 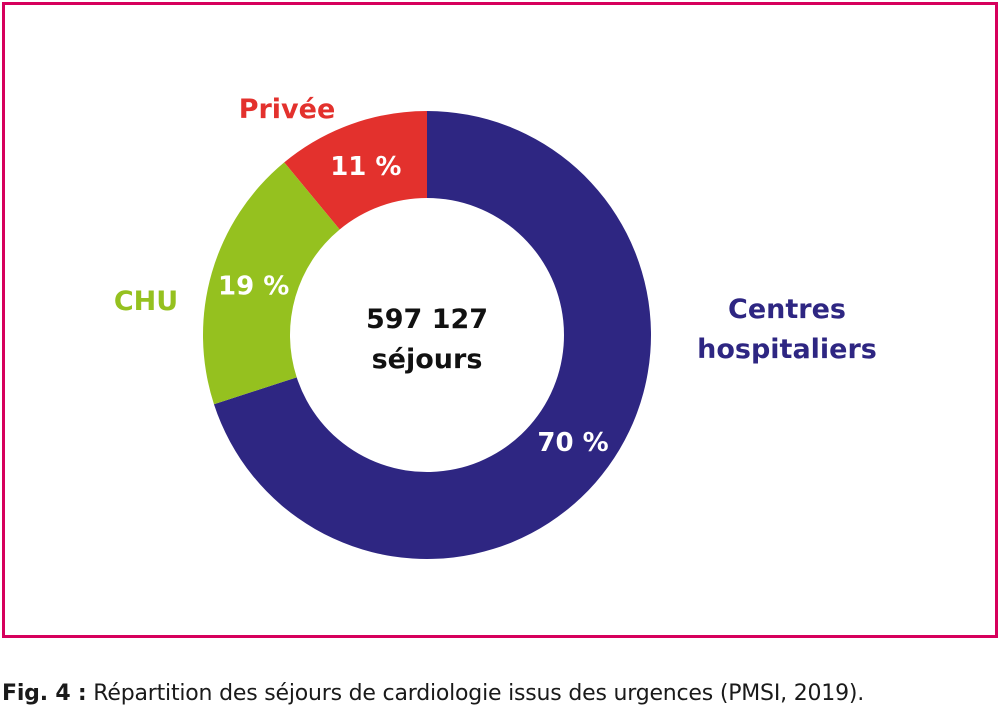 I want to click on slice-chu, so click(x=271, y=283).